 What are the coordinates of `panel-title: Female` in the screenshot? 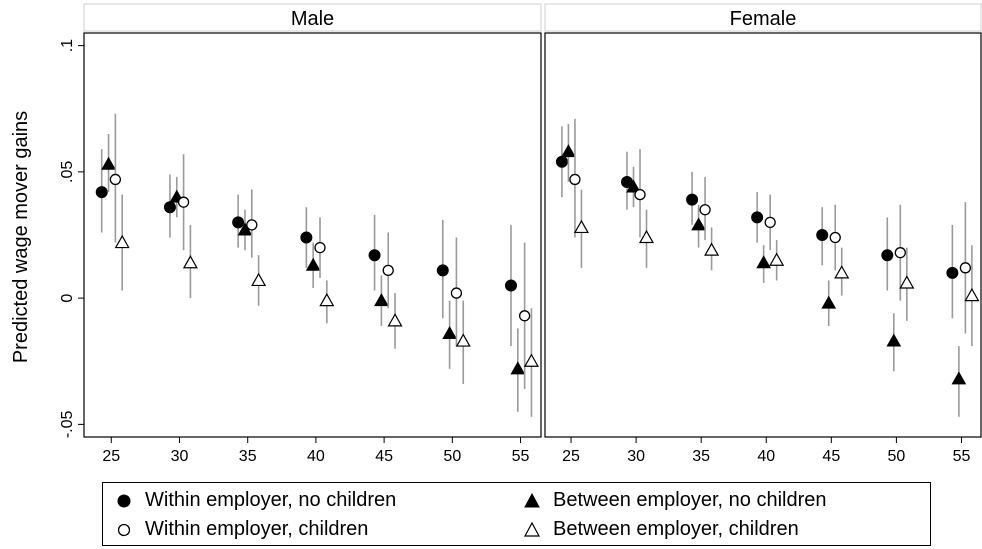 It's located at (763, 19).